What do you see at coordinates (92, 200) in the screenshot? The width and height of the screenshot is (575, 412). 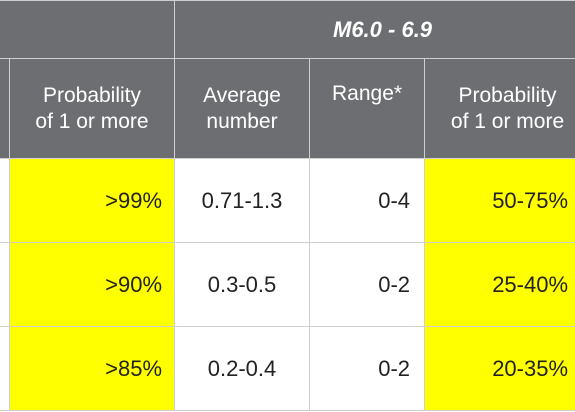 I see `probability-left-cell: >99%` at bounding box center [92, 200].